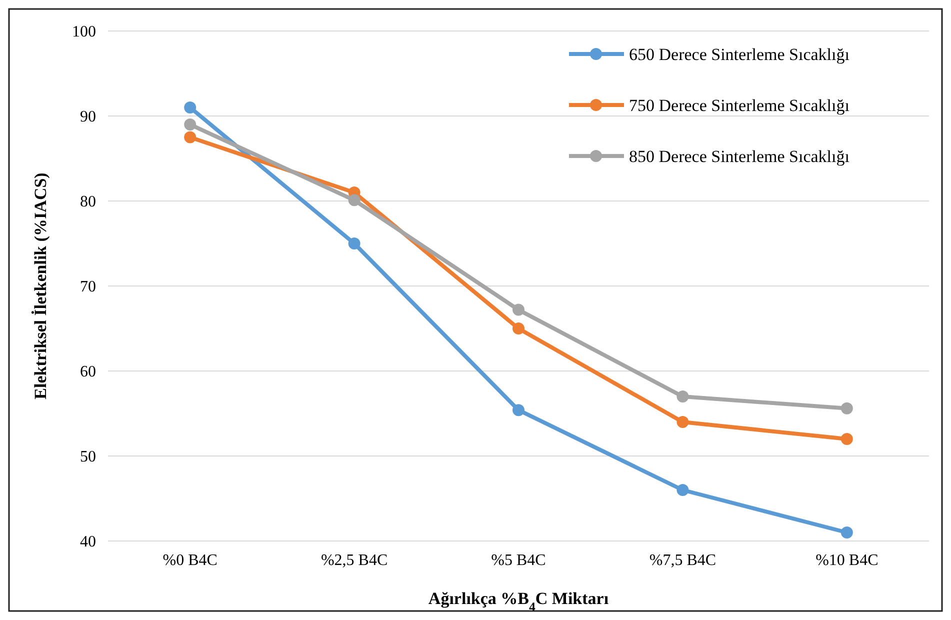  What do you see at coordinates (88, 202) in the screenshot?
I see `y-tick-label: 80` at bounding box center [88, 202].